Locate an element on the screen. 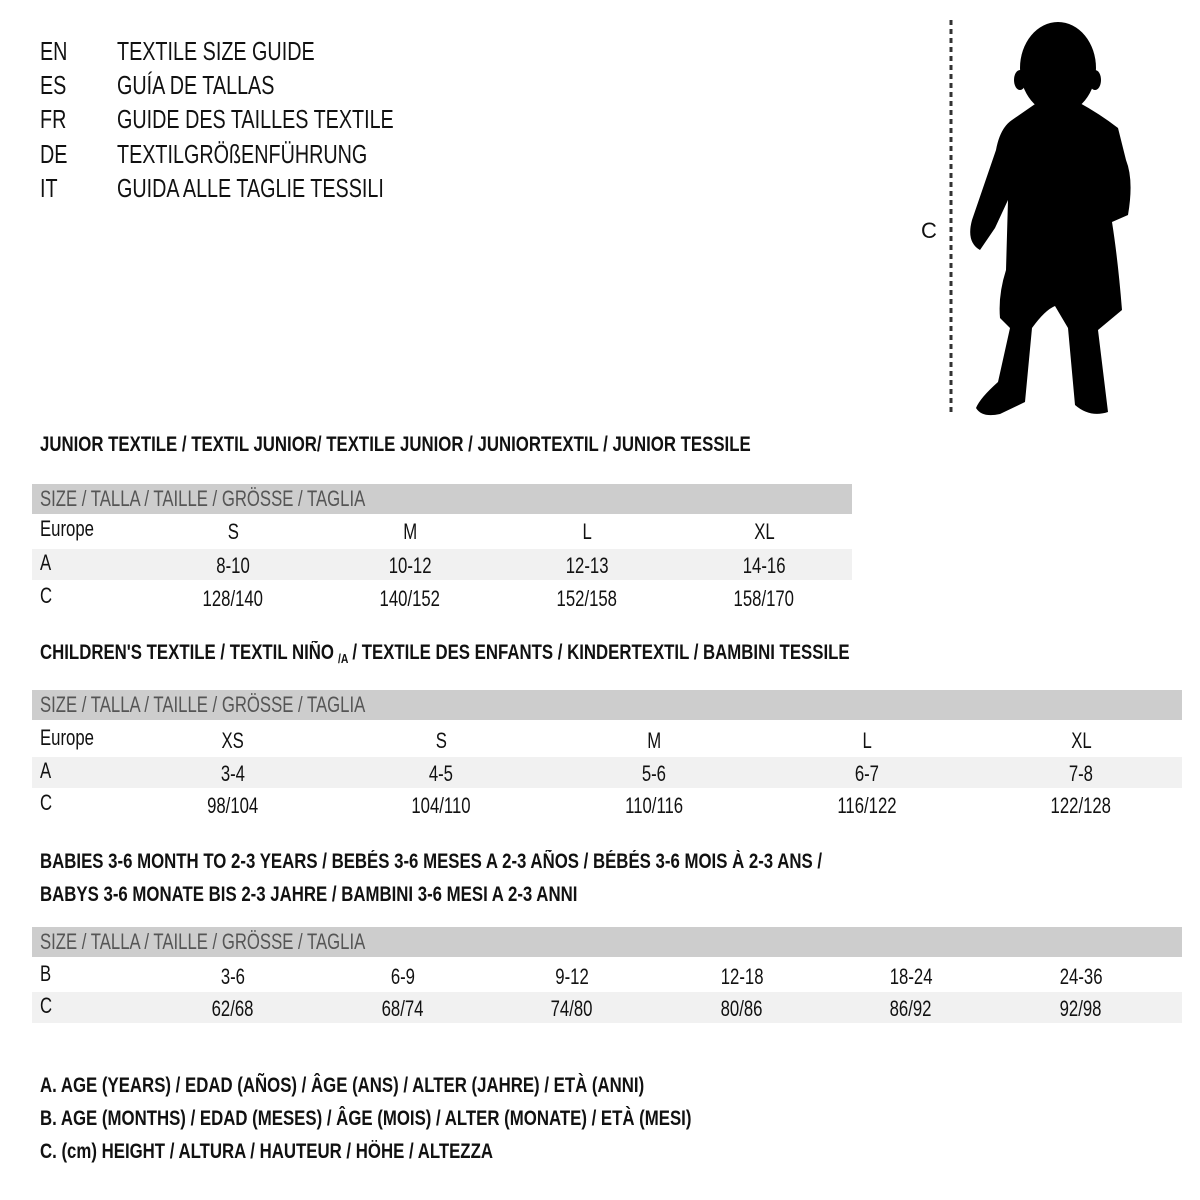  table-cell: XL is located at coordinates (764, 532).